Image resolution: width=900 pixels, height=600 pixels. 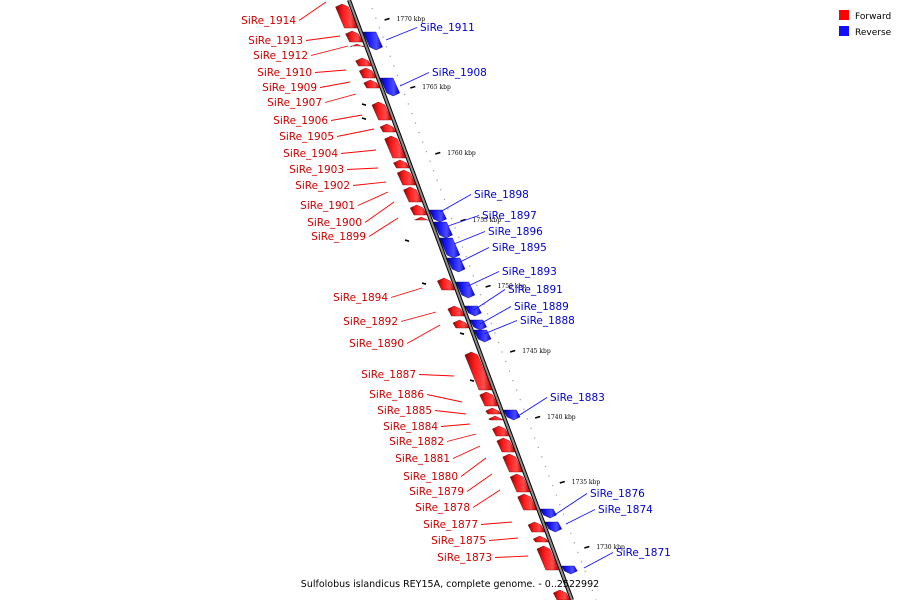 What do you see at coordinates (437, 216) in the screenshot?
I see `gene-sire-1898-reverse` at bounding box center [437, 216].